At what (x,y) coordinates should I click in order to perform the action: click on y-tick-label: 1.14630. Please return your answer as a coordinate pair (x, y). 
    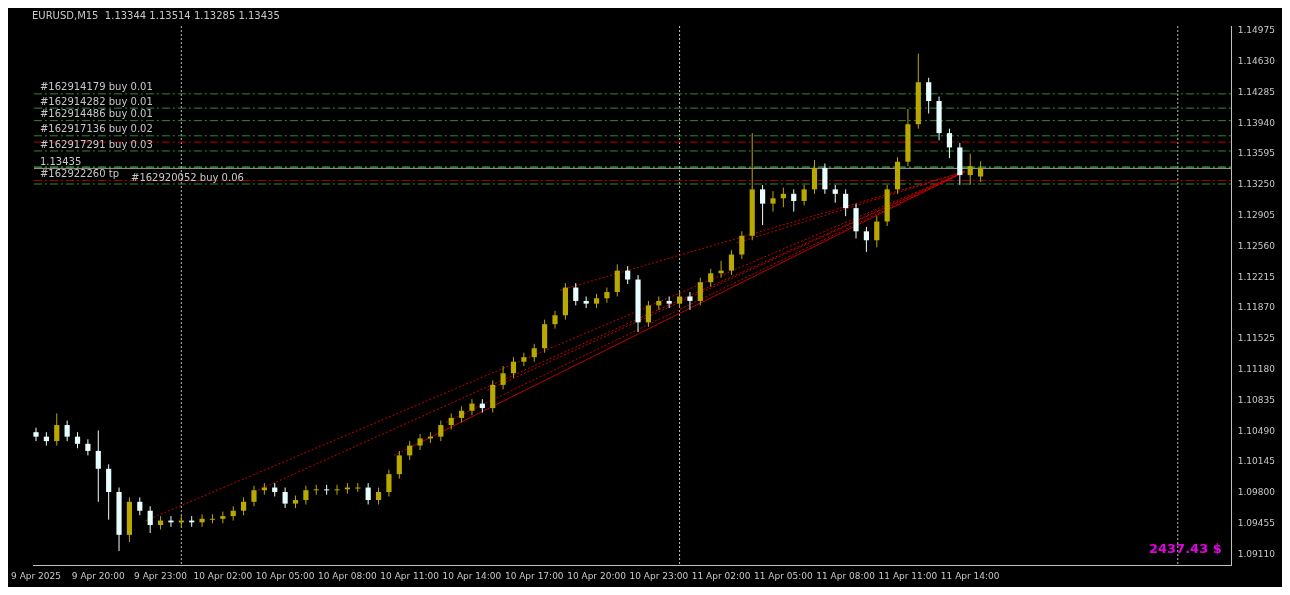
    Looking at the image, I should click on (1256, 61).